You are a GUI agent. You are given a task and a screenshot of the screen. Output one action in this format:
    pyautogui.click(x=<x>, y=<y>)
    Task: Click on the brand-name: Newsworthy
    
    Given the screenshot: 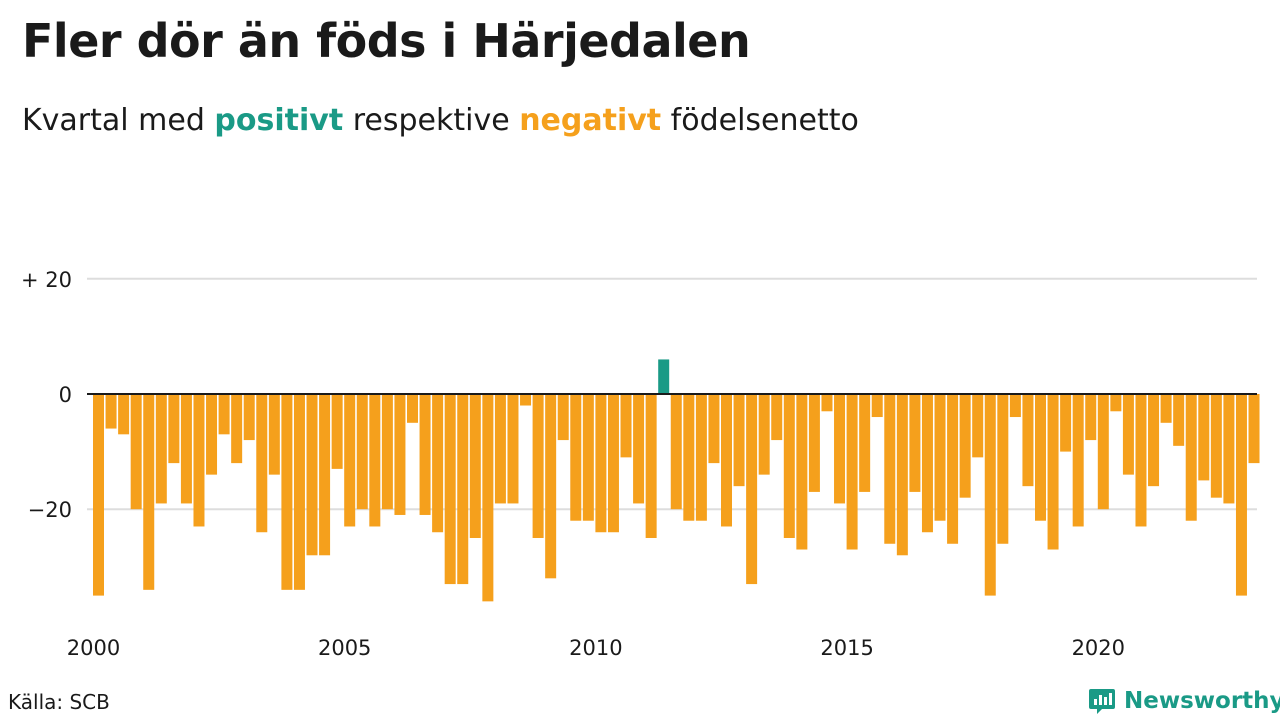 What is the action you would take?
    pyautogui.click(x=1202, y=701)
    